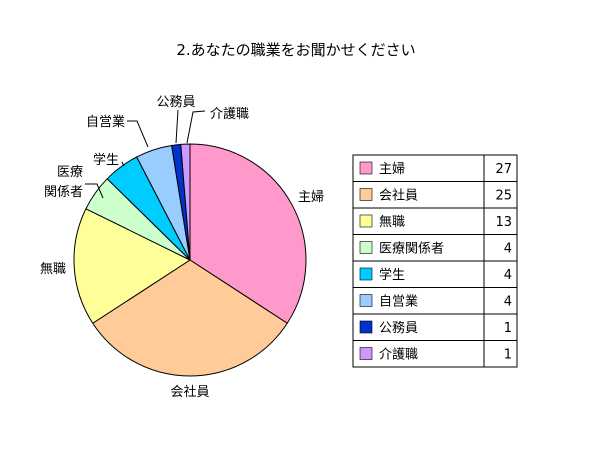  I want to click on legend-label-2: 会社員, so click(398, 196).